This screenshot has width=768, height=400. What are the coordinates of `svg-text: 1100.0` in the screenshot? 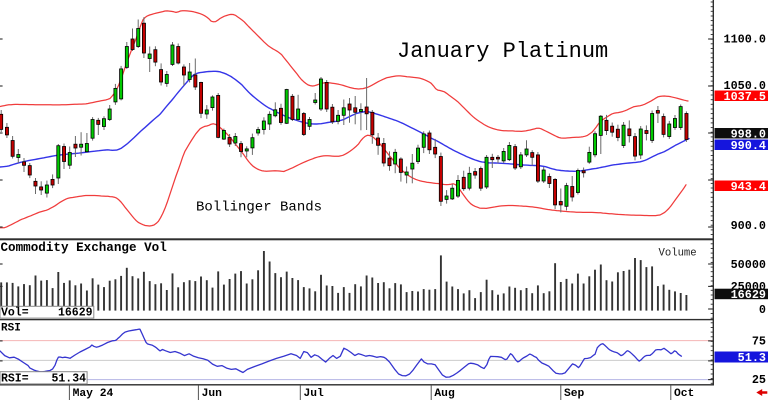 It's located at (745, 40).